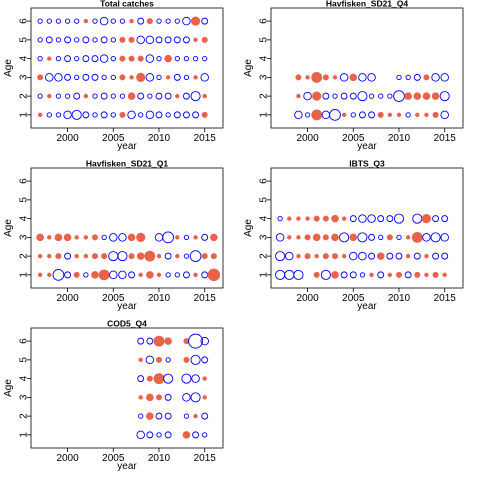 This screenshot has width=480, height=480. What do you see at coordinates (127, 4) in the screenshot?
I see `chart-title: Total catches` at bounding box center [127, 4].